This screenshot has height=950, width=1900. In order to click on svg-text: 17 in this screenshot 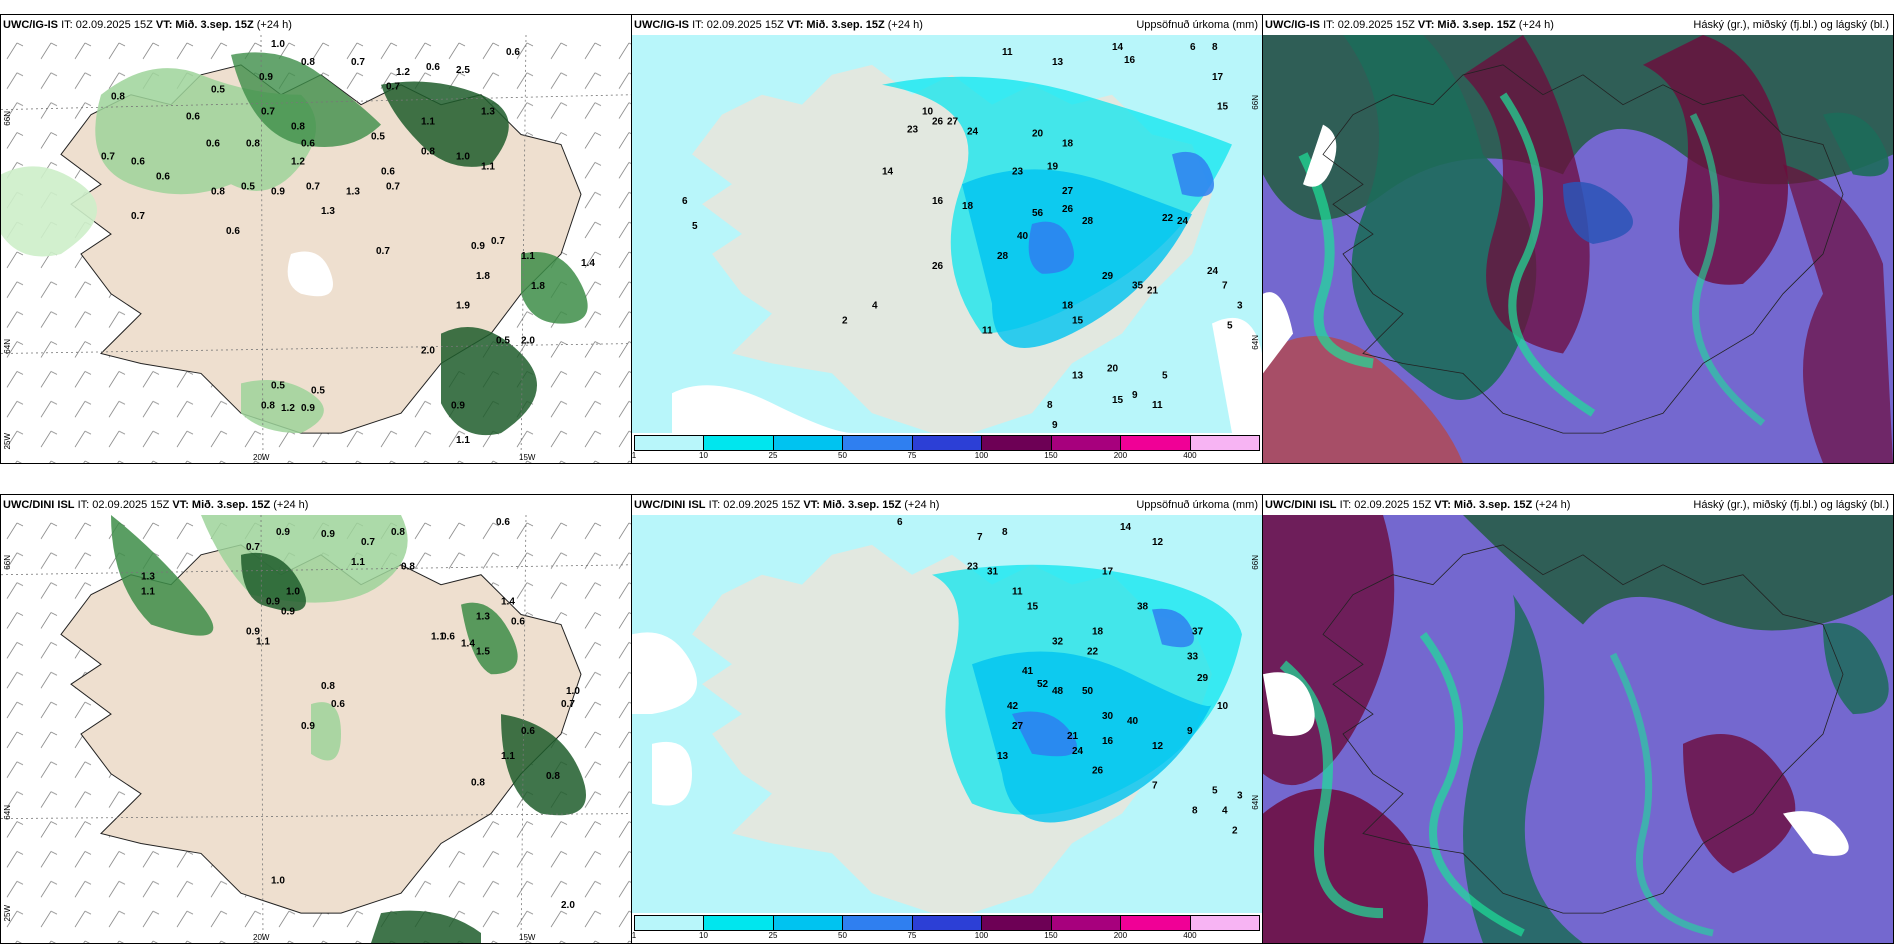, I will do `click(1218, 77)`.